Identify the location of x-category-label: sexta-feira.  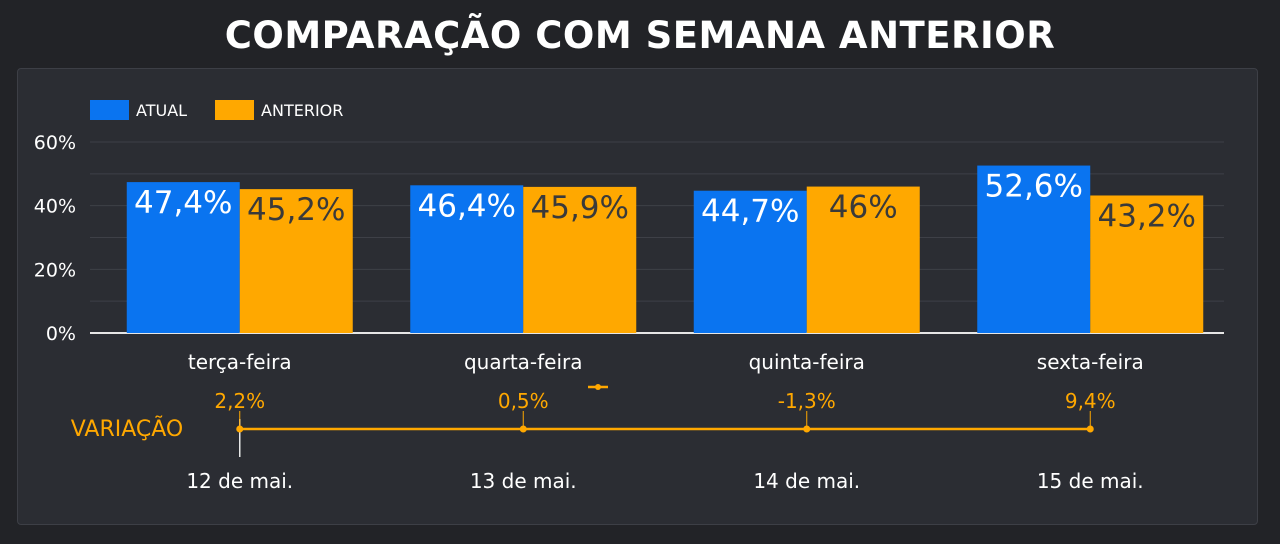
(1090, 362).